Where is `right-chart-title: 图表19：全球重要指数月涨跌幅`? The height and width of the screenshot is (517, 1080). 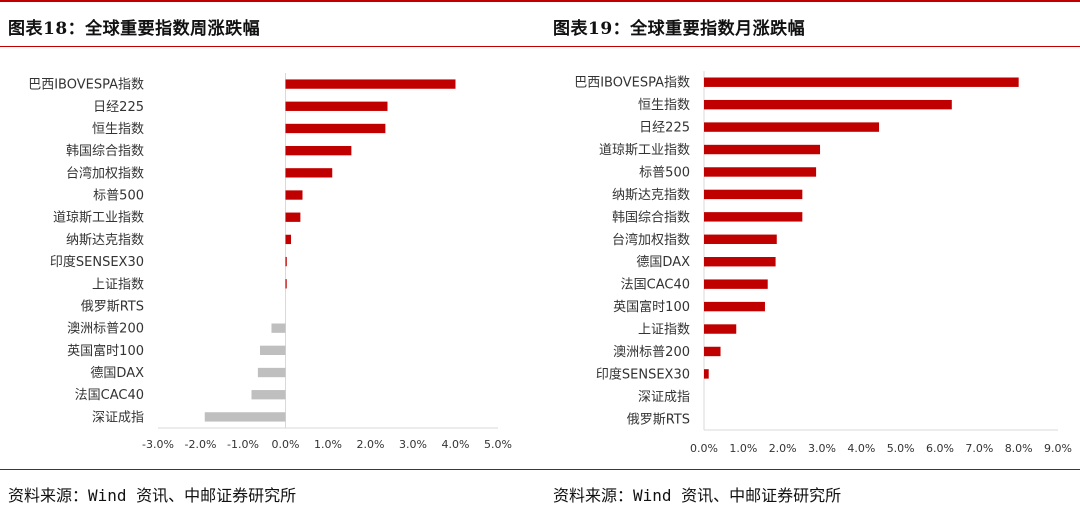
right-chart-title: 图表19：全球重要指数月涨跌幅 is located at coordinates (679, 29).